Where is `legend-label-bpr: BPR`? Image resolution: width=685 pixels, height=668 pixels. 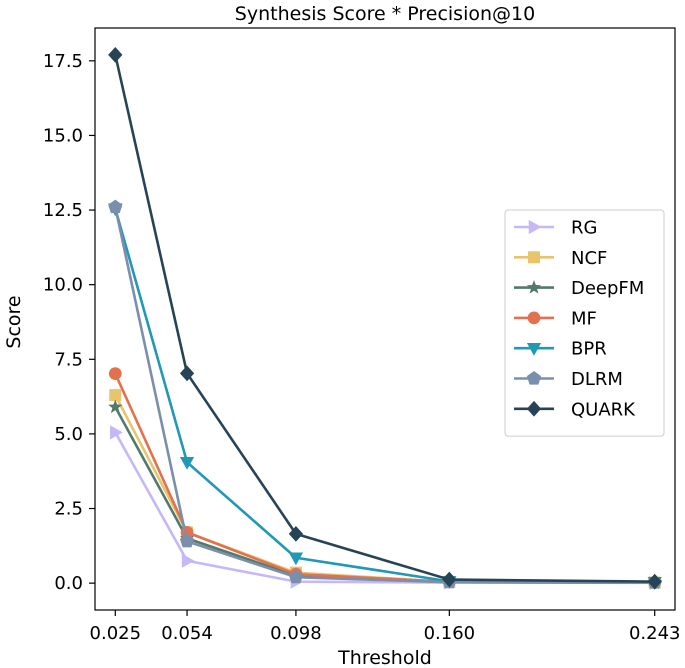
legend-label-bpr: BPR is located at coordinates (589, 349).